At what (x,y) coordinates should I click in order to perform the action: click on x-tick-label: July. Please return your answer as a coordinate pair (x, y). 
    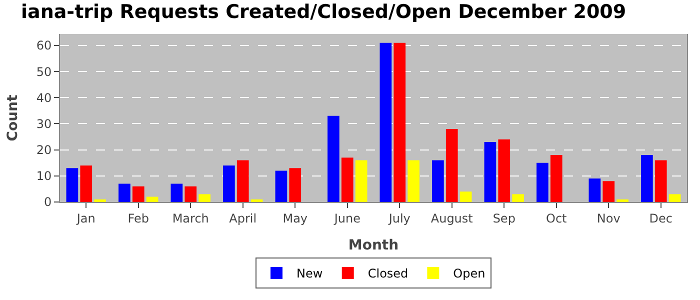
    Looking at the image, I should click on (399, 218).